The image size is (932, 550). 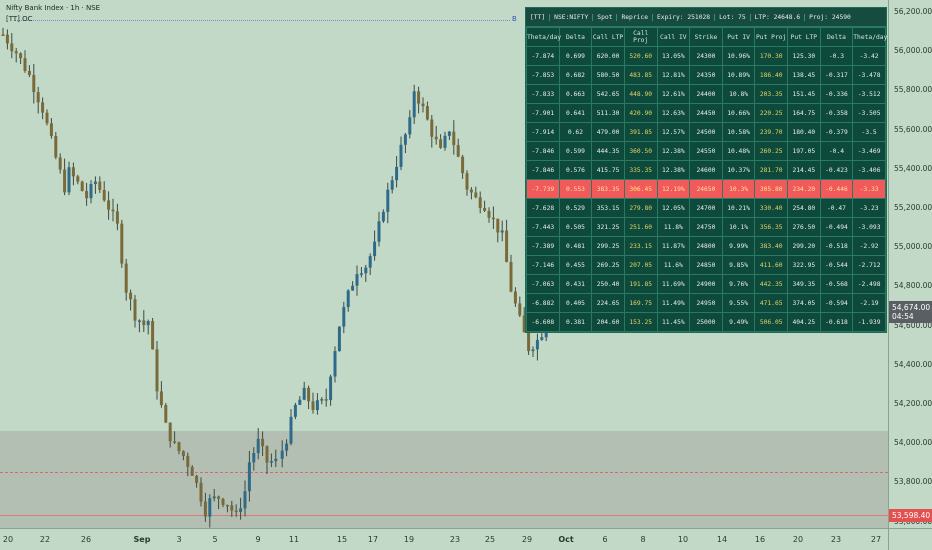 I want to click on column-header: Call LTP, so click(x=608, y=37).